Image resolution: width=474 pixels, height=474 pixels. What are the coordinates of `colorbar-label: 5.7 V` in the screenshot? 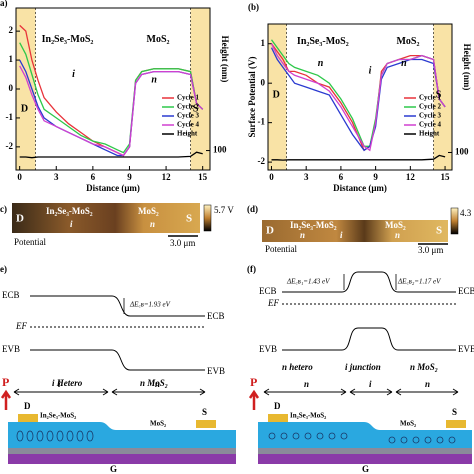 It's located at (224, 210).